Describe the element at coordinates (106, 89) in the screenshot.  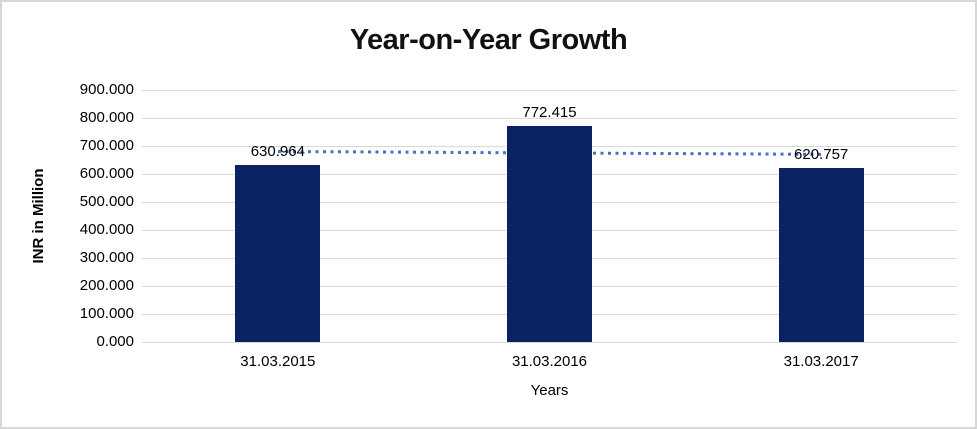
I see `y-tick-label: 900.000` at that location.